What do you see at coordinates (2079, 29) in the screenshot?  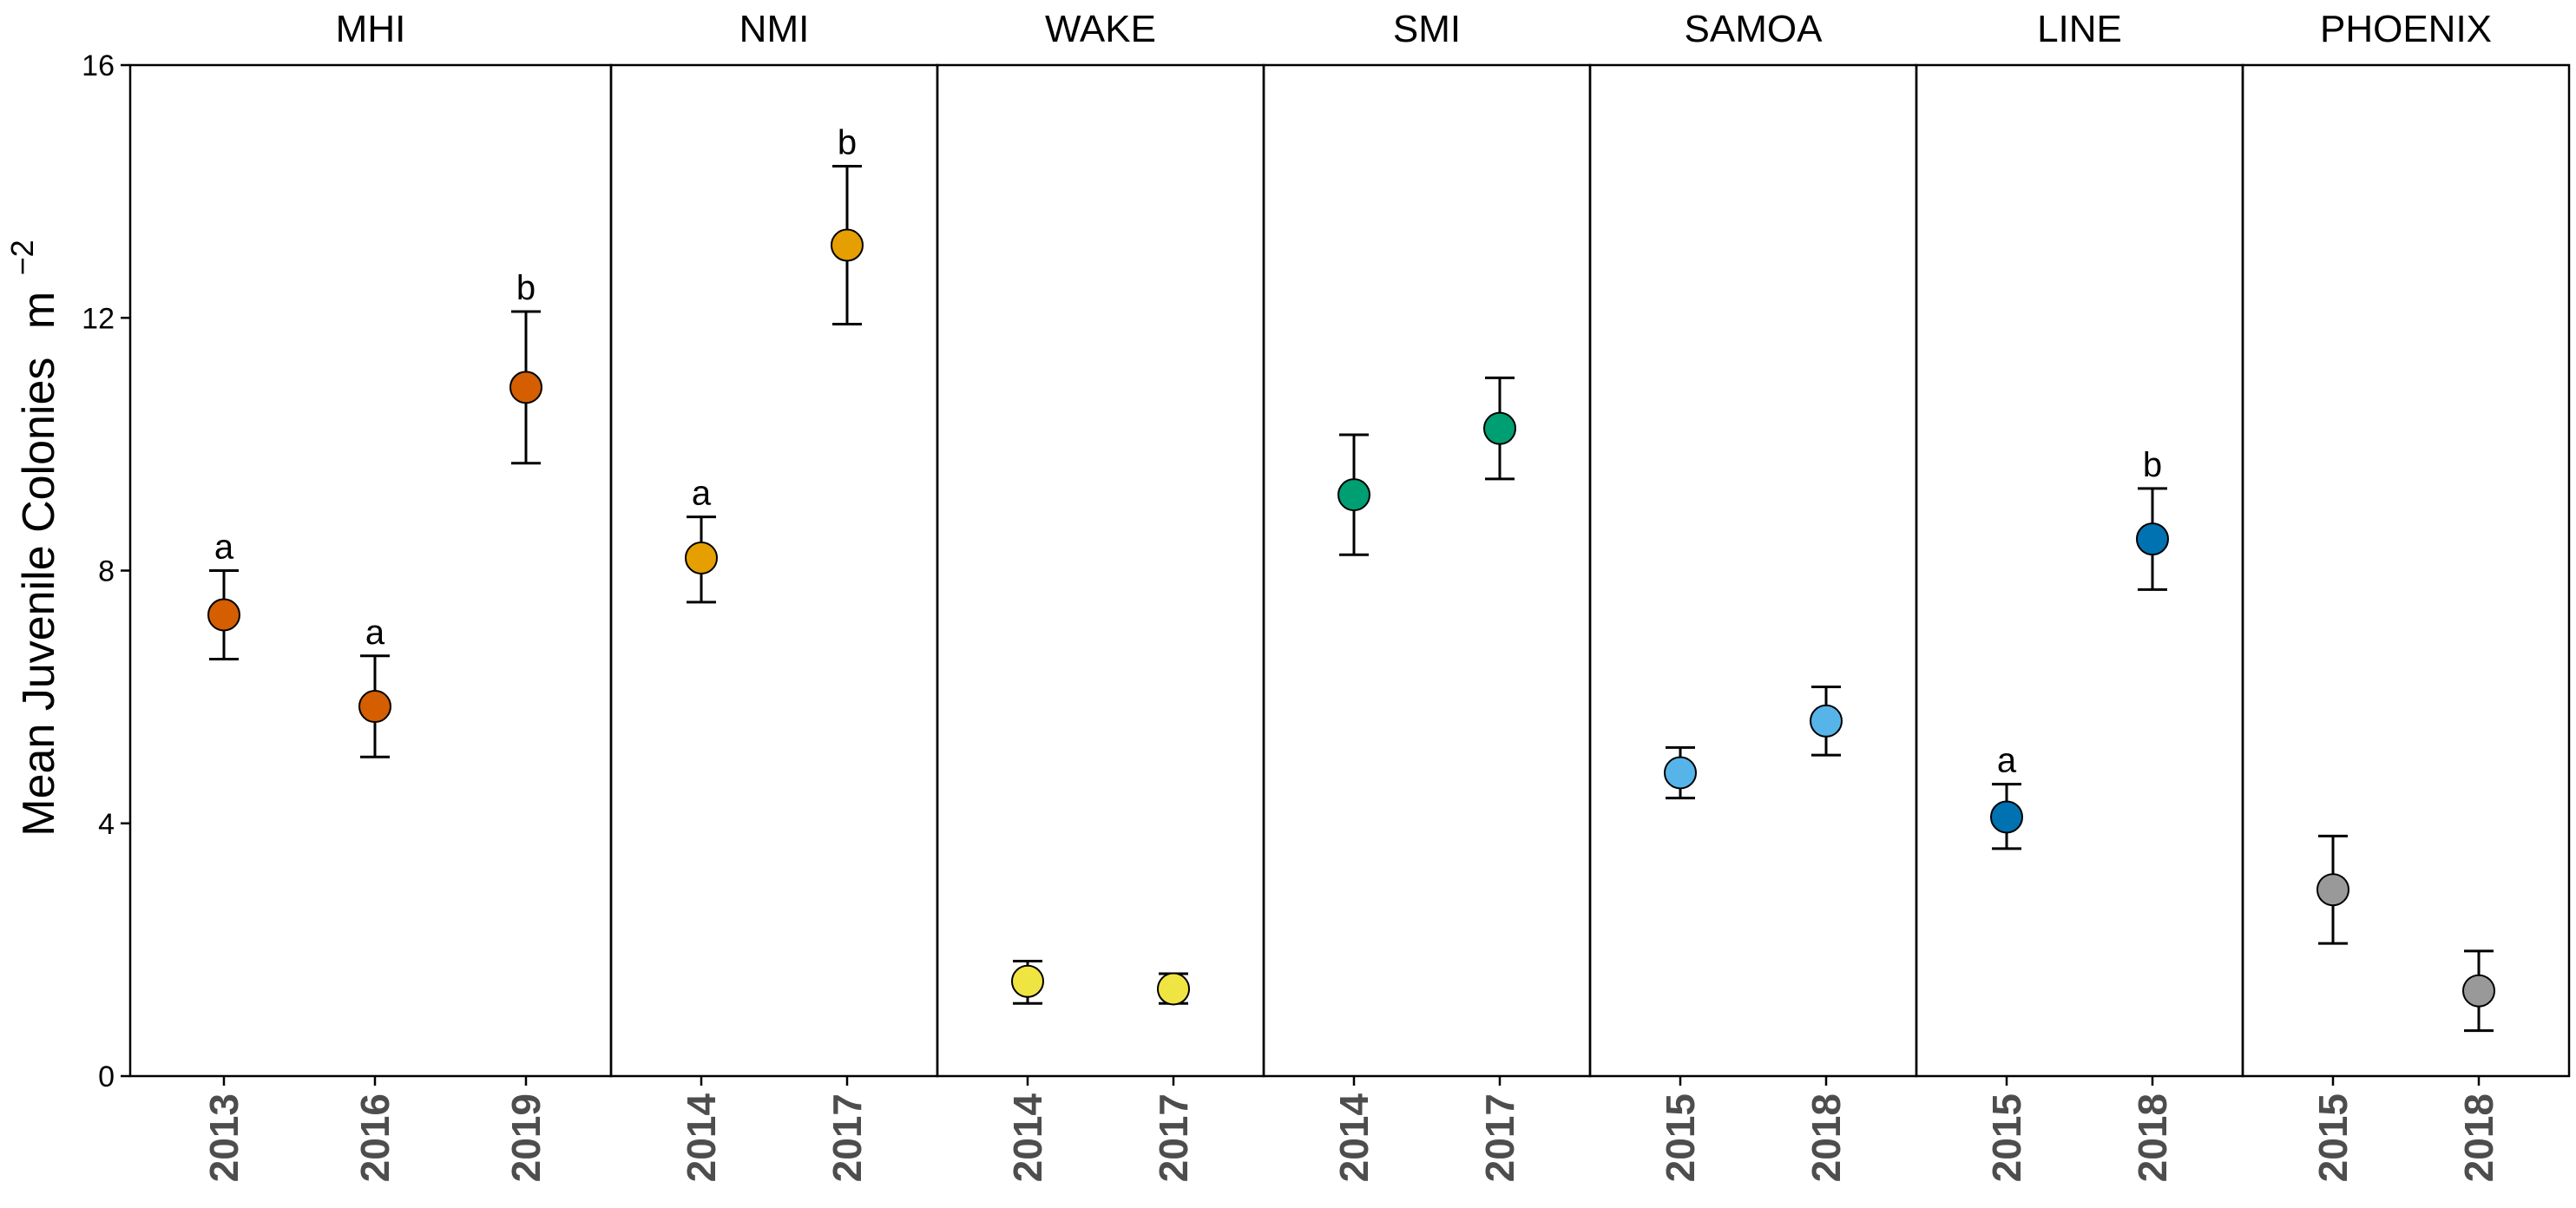 I see `panel-title: LINE` at bounding box center [2079, 29].